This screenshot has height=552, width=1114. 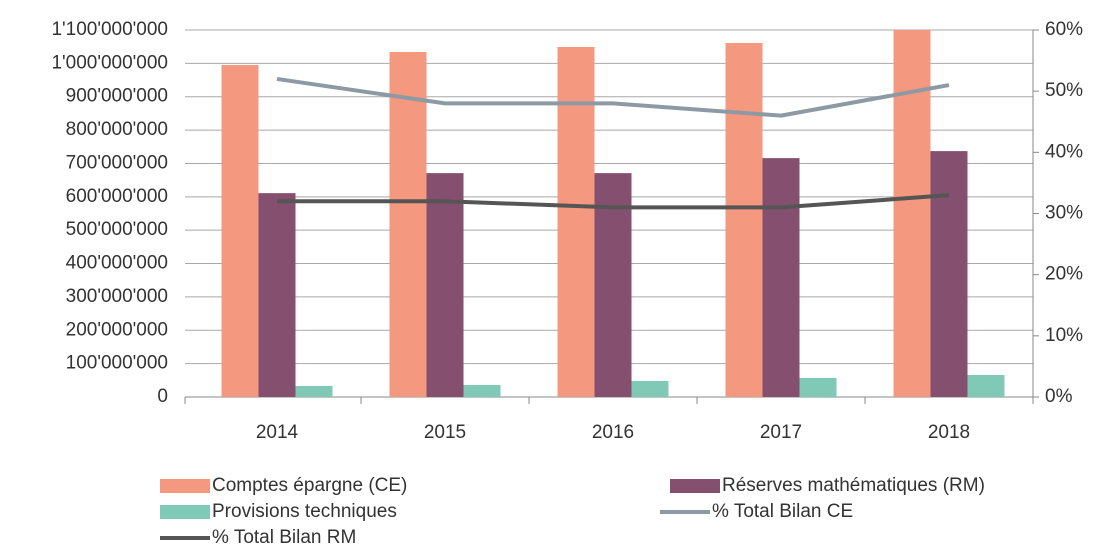 I want to click on y-tick-label: 600'000'000, so click(x=117, y=196).